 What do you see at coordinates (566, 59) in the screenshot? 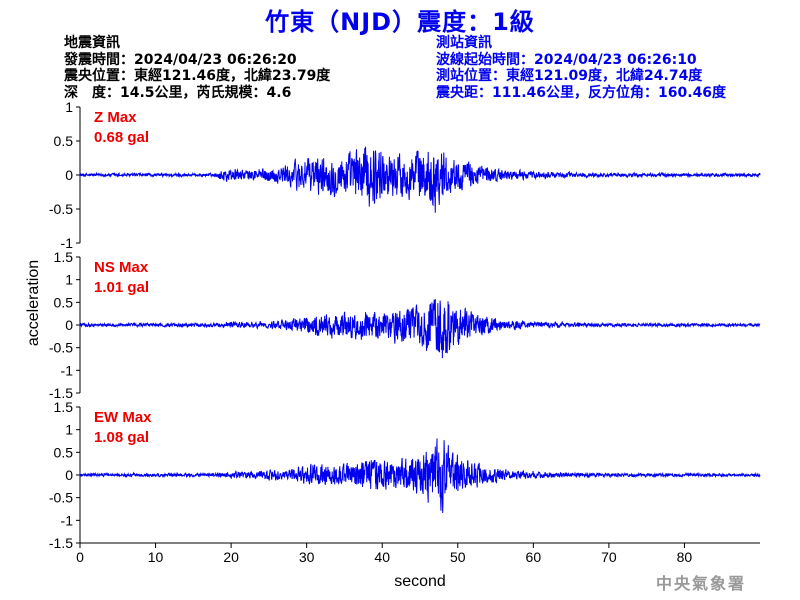
I see `wave-start-time: 波線起始時間：2024/04/23 06:26:10` at bounding box center [566, 59].